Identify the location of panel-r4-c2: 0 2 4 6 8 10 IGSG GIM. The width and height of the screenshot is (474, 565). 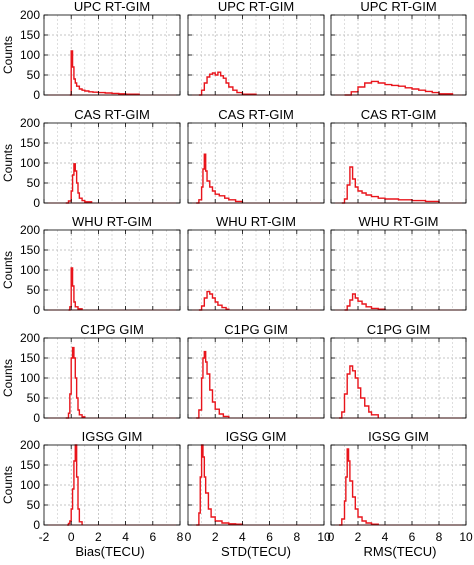
(400, 486).